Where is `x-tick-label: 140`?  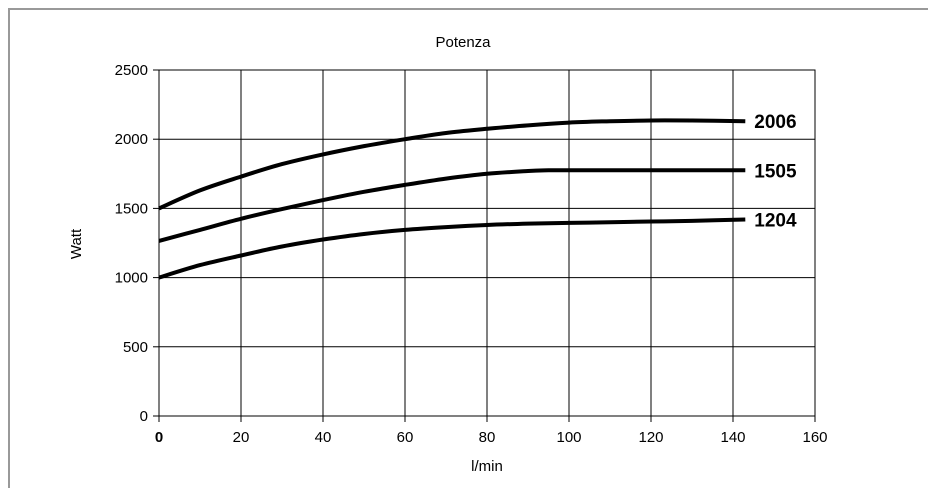 x-tick-label: 140 is located at coordinates (732, 437).